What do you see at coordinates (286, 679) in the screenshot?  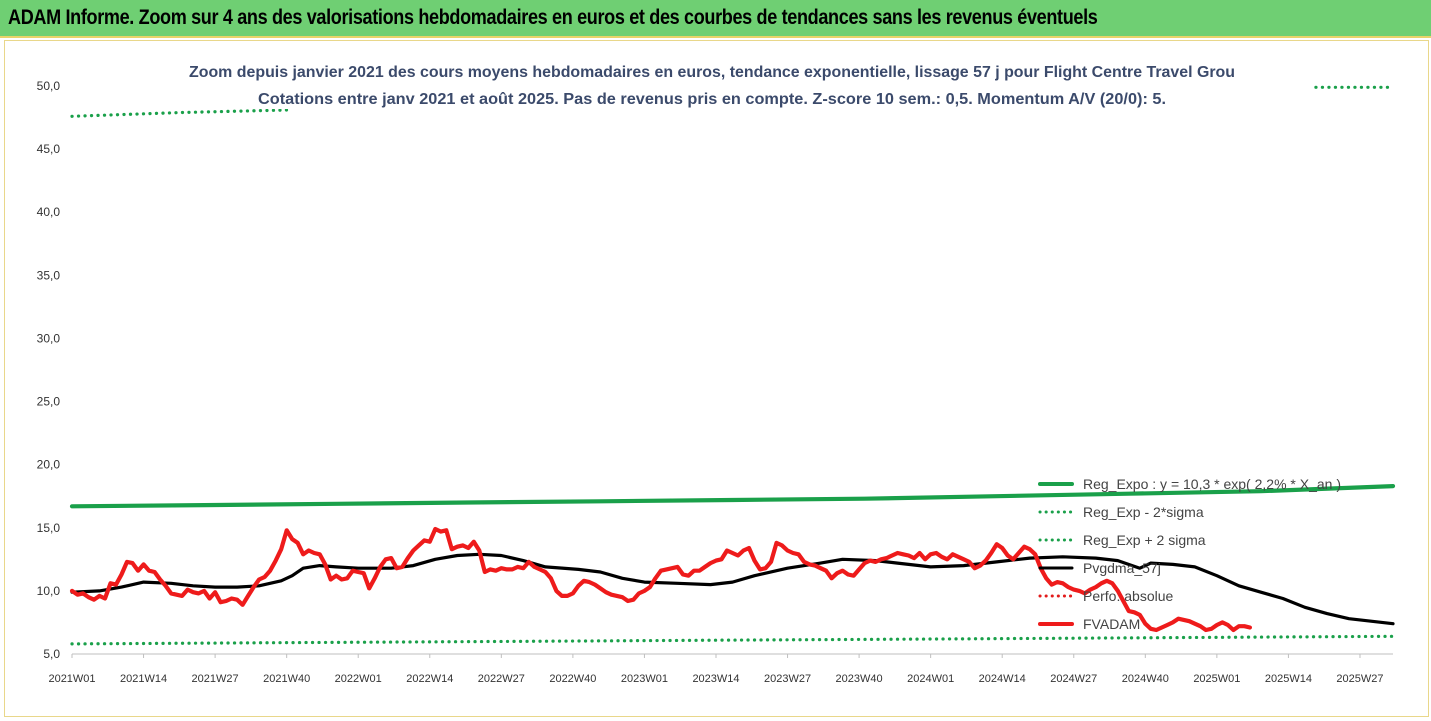 I see `x-tick-label: 2021W40` at bounding box center [286, 679].